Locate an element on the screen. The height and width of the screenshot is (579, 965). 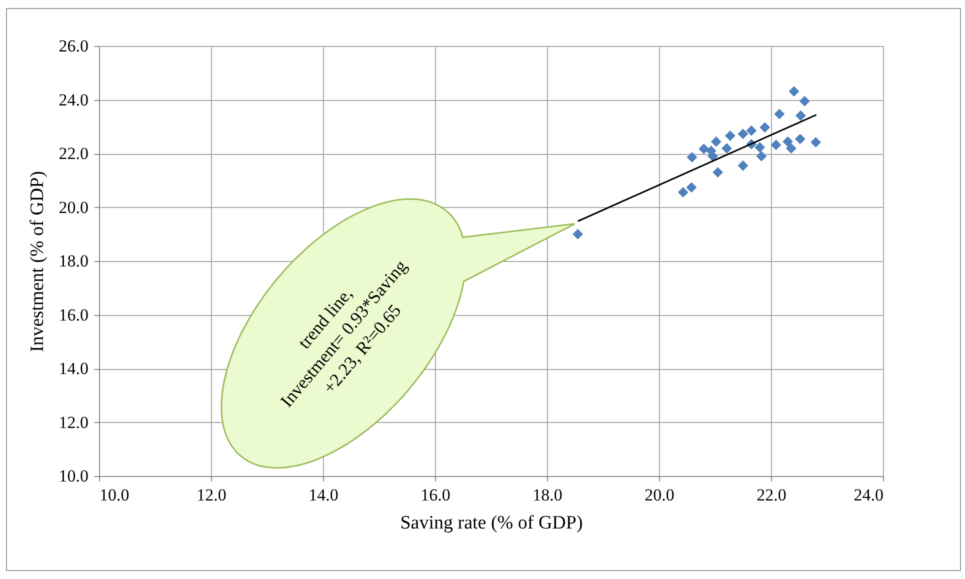
y-tick-label: 26.0 is located at coordinates (73, 46).